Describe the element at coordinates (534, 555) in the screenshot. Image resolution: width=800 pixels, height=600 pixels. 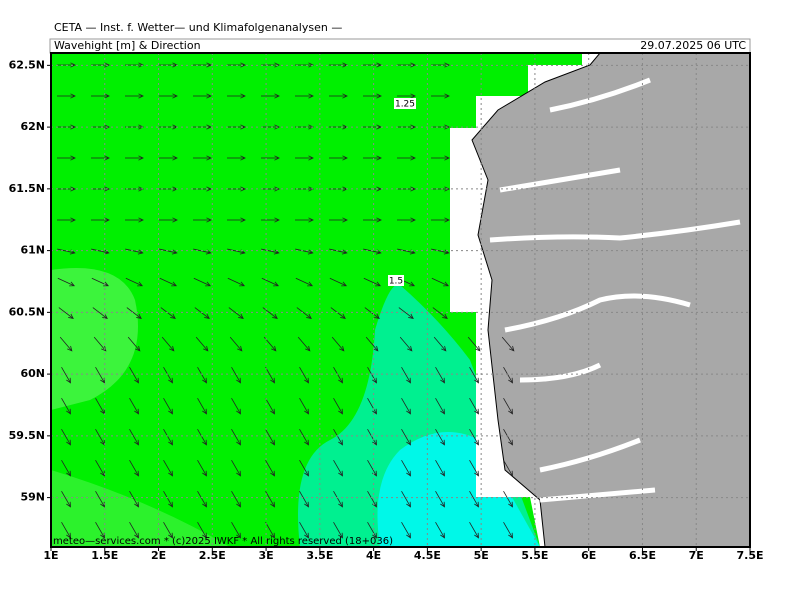
I see `x-tick-label: 5.5E` at that location.